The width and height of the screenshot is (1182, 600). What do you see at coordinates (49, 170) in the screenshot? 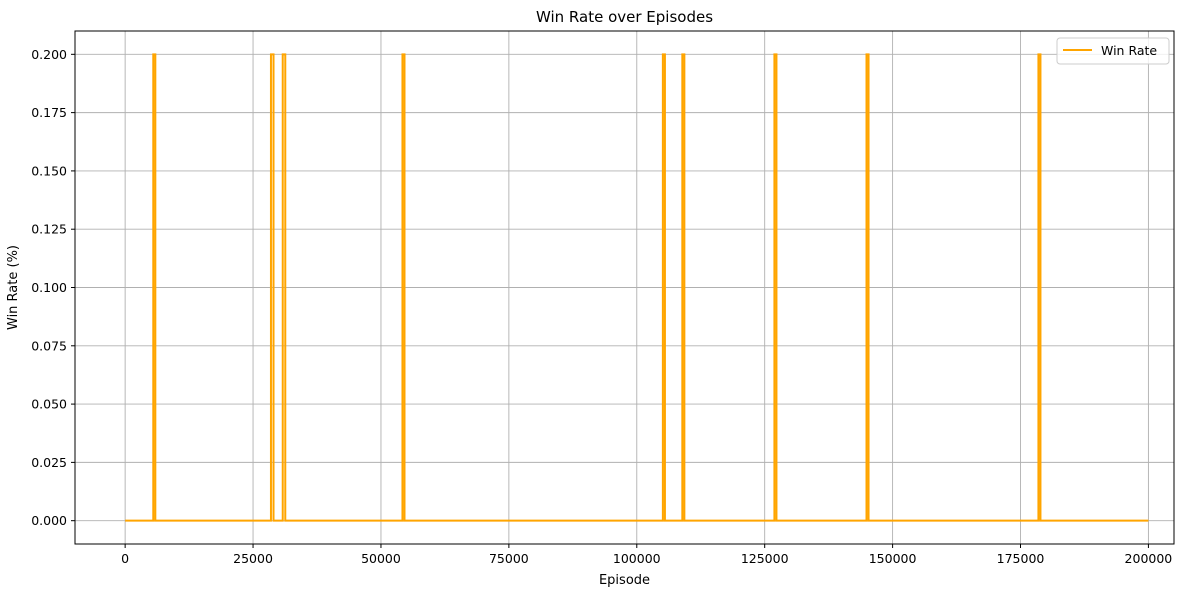
I see `y-tick-label: 0.150` at bounding box center [49, 170].